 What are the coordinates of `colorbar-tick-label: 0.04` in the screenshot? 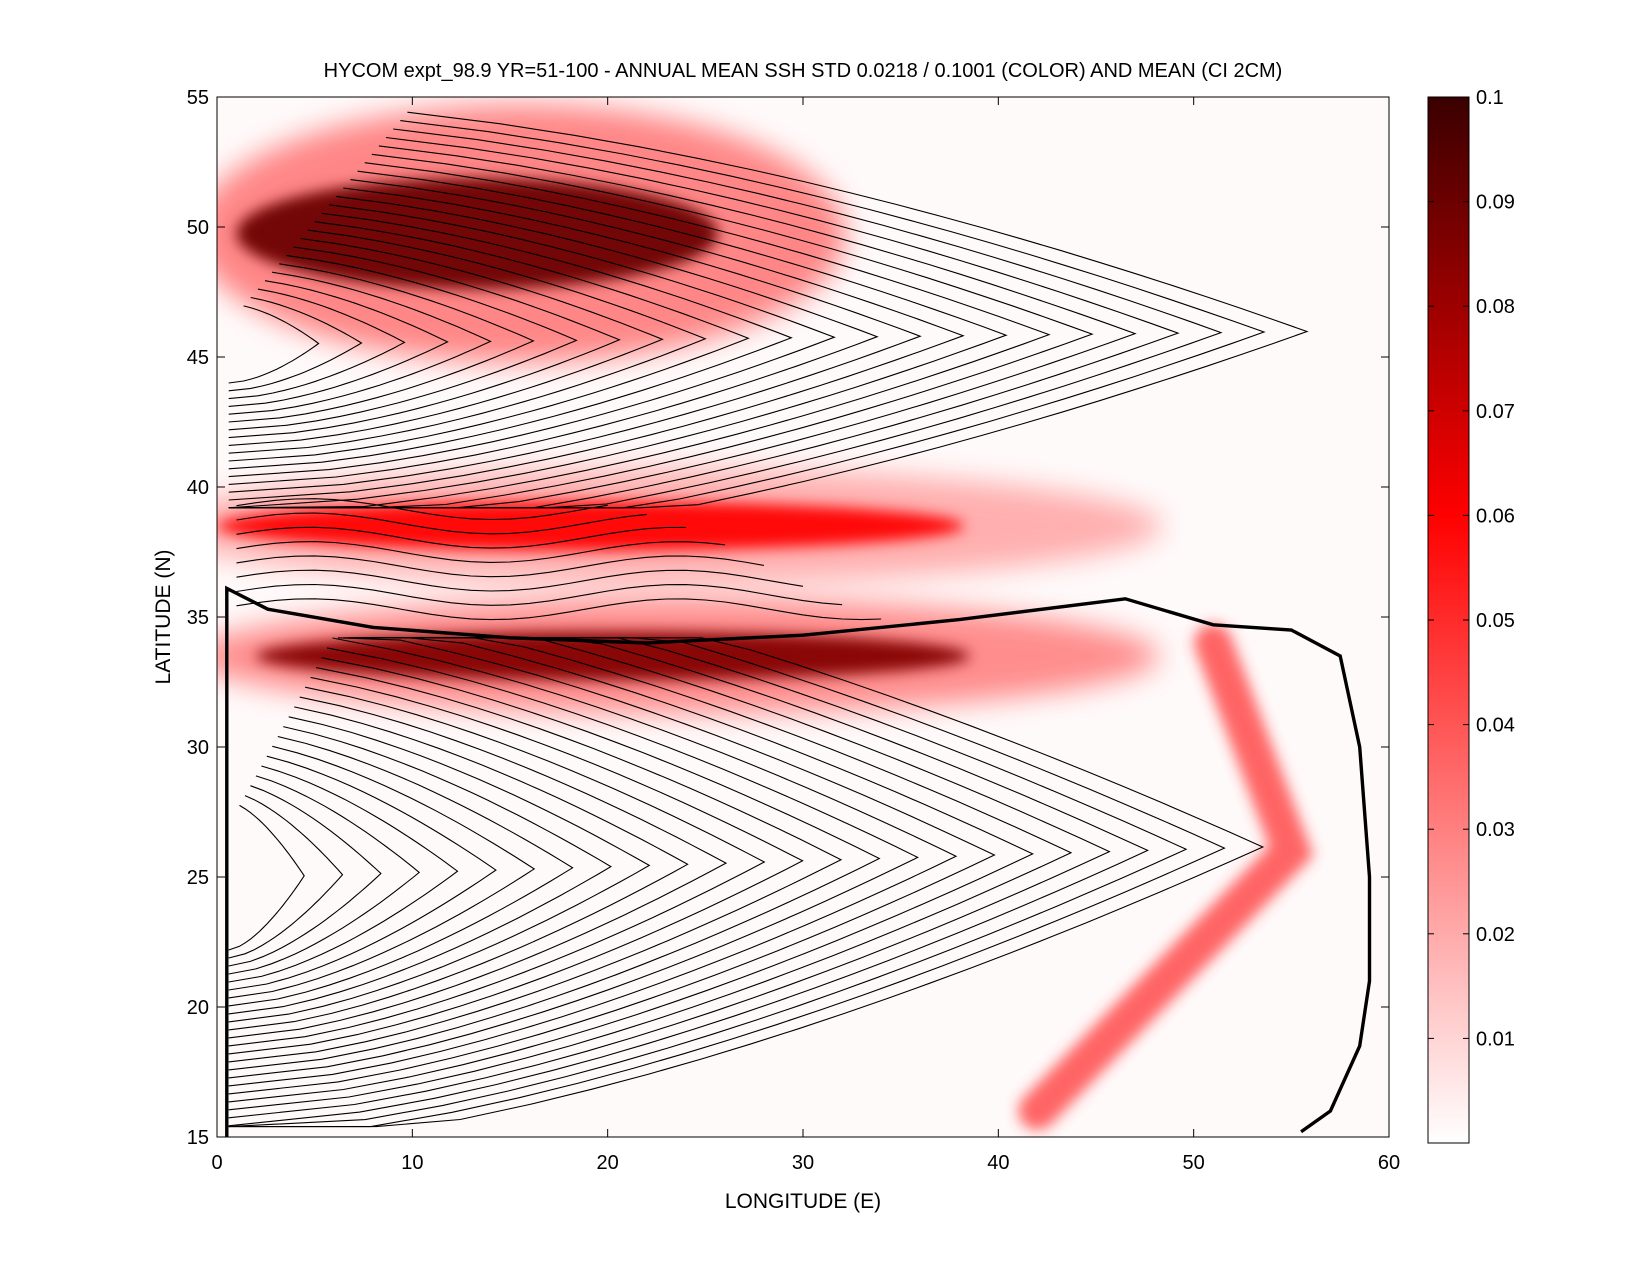 It's located at (1495, 726).